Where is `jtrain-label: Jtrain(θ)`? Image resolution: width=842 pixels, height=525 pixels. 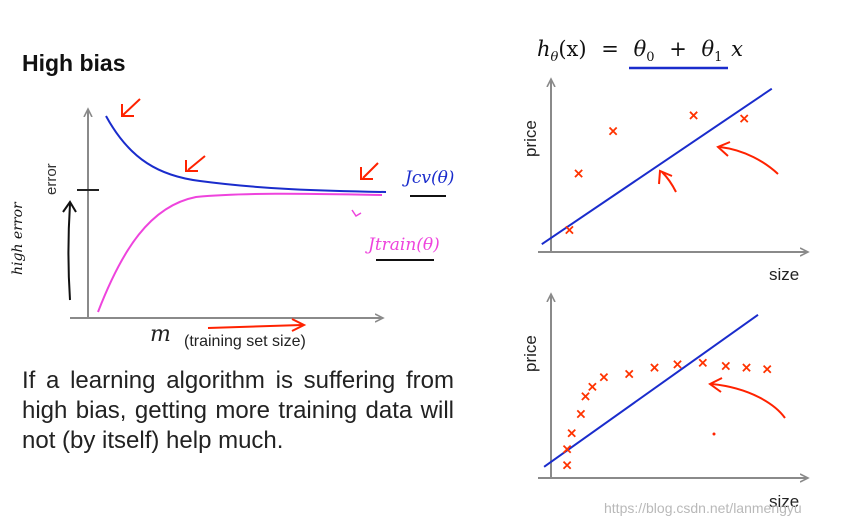 jtrain-label: Jtrain(θ) is located at coordinates (402, 245).